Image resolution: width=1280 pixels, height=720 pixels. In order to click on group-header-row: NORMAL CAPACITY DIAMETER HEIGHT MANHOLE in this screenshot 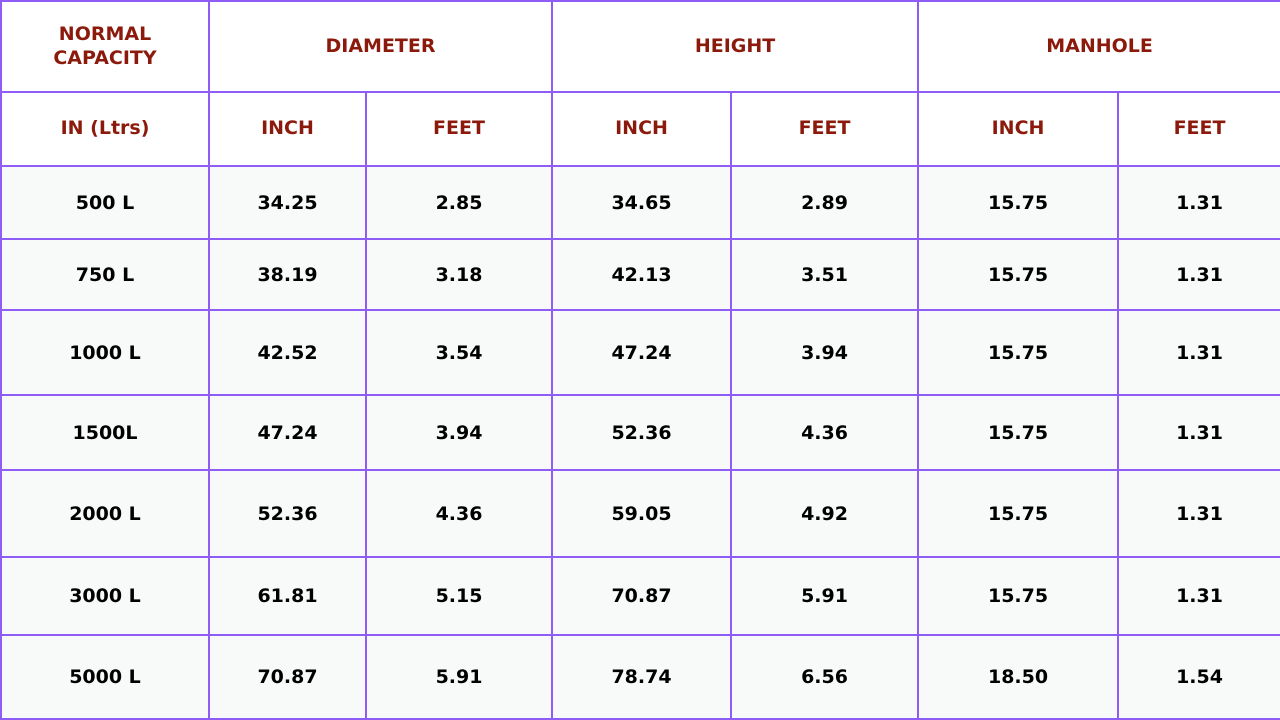, I will do `click(640, 46)`.